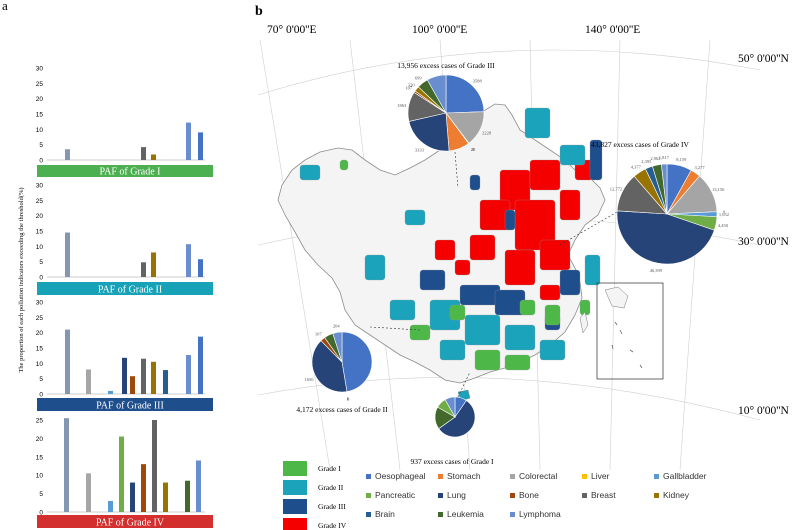  What do you see at coordinates (337, 325) in the screenshot?
I see `pie-slice-label: 204` at bounding box center [337, 325].